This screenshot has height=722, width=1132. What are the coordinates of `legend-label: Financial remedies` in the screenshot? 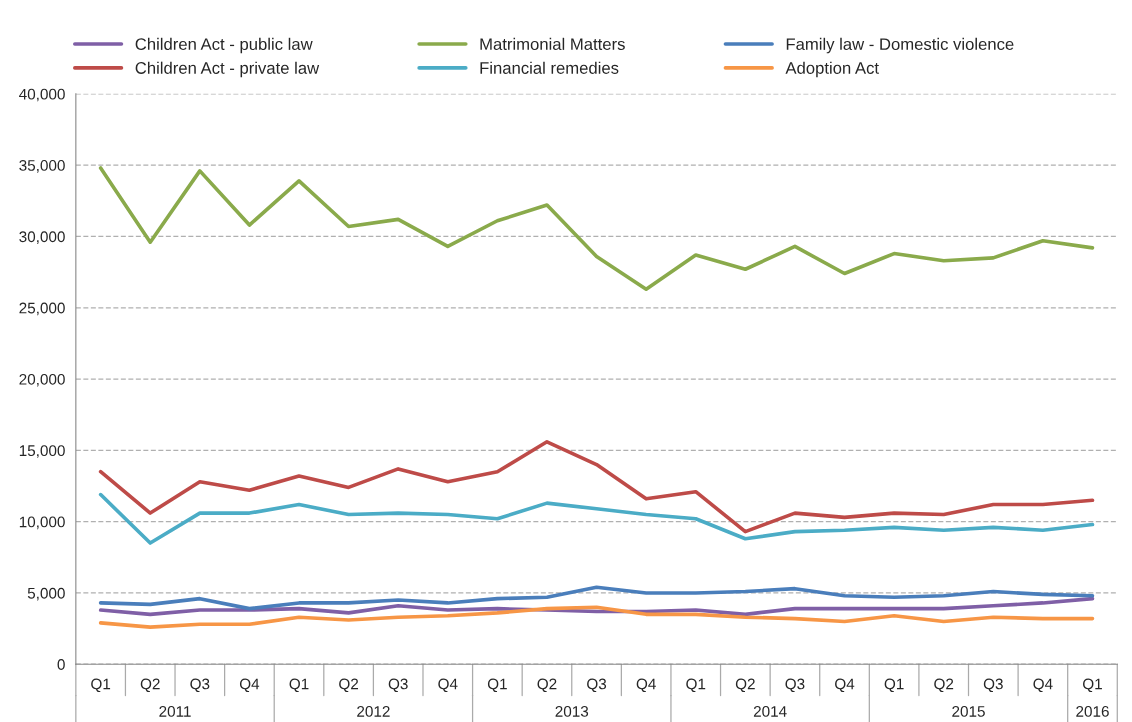 It's located at (549, 67).